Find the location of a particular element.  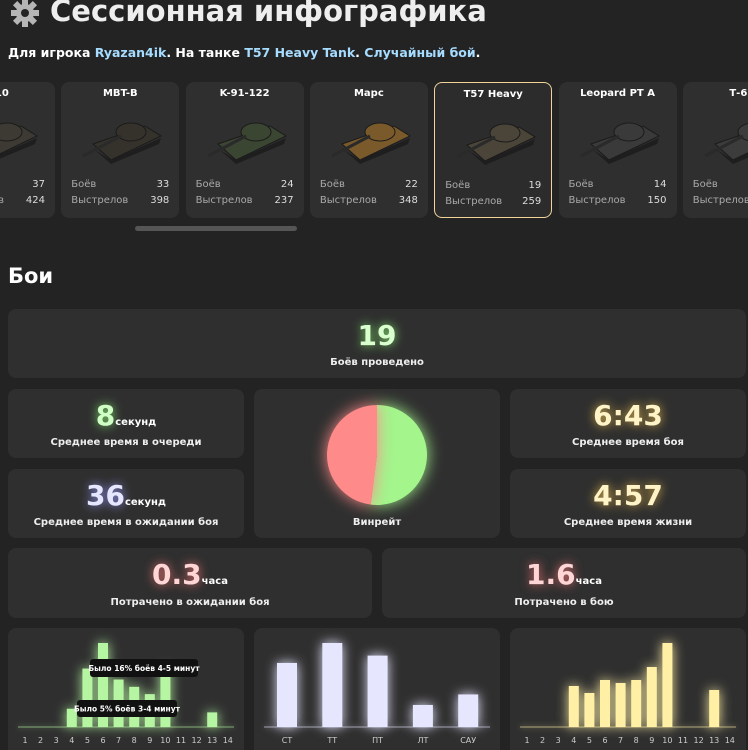

tank-name: T57 Heavy Tank is located at coordinates (300, 52).